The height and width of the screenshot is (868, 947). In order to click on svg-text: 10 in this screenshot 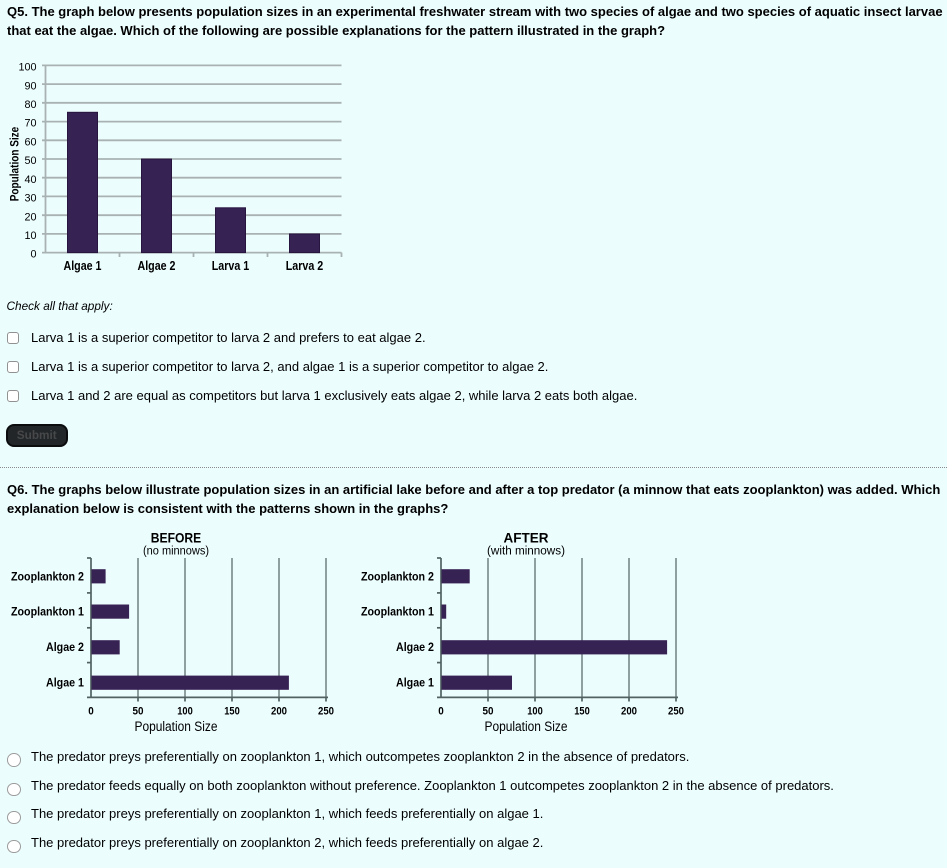, I will do `click(30, 236)`.